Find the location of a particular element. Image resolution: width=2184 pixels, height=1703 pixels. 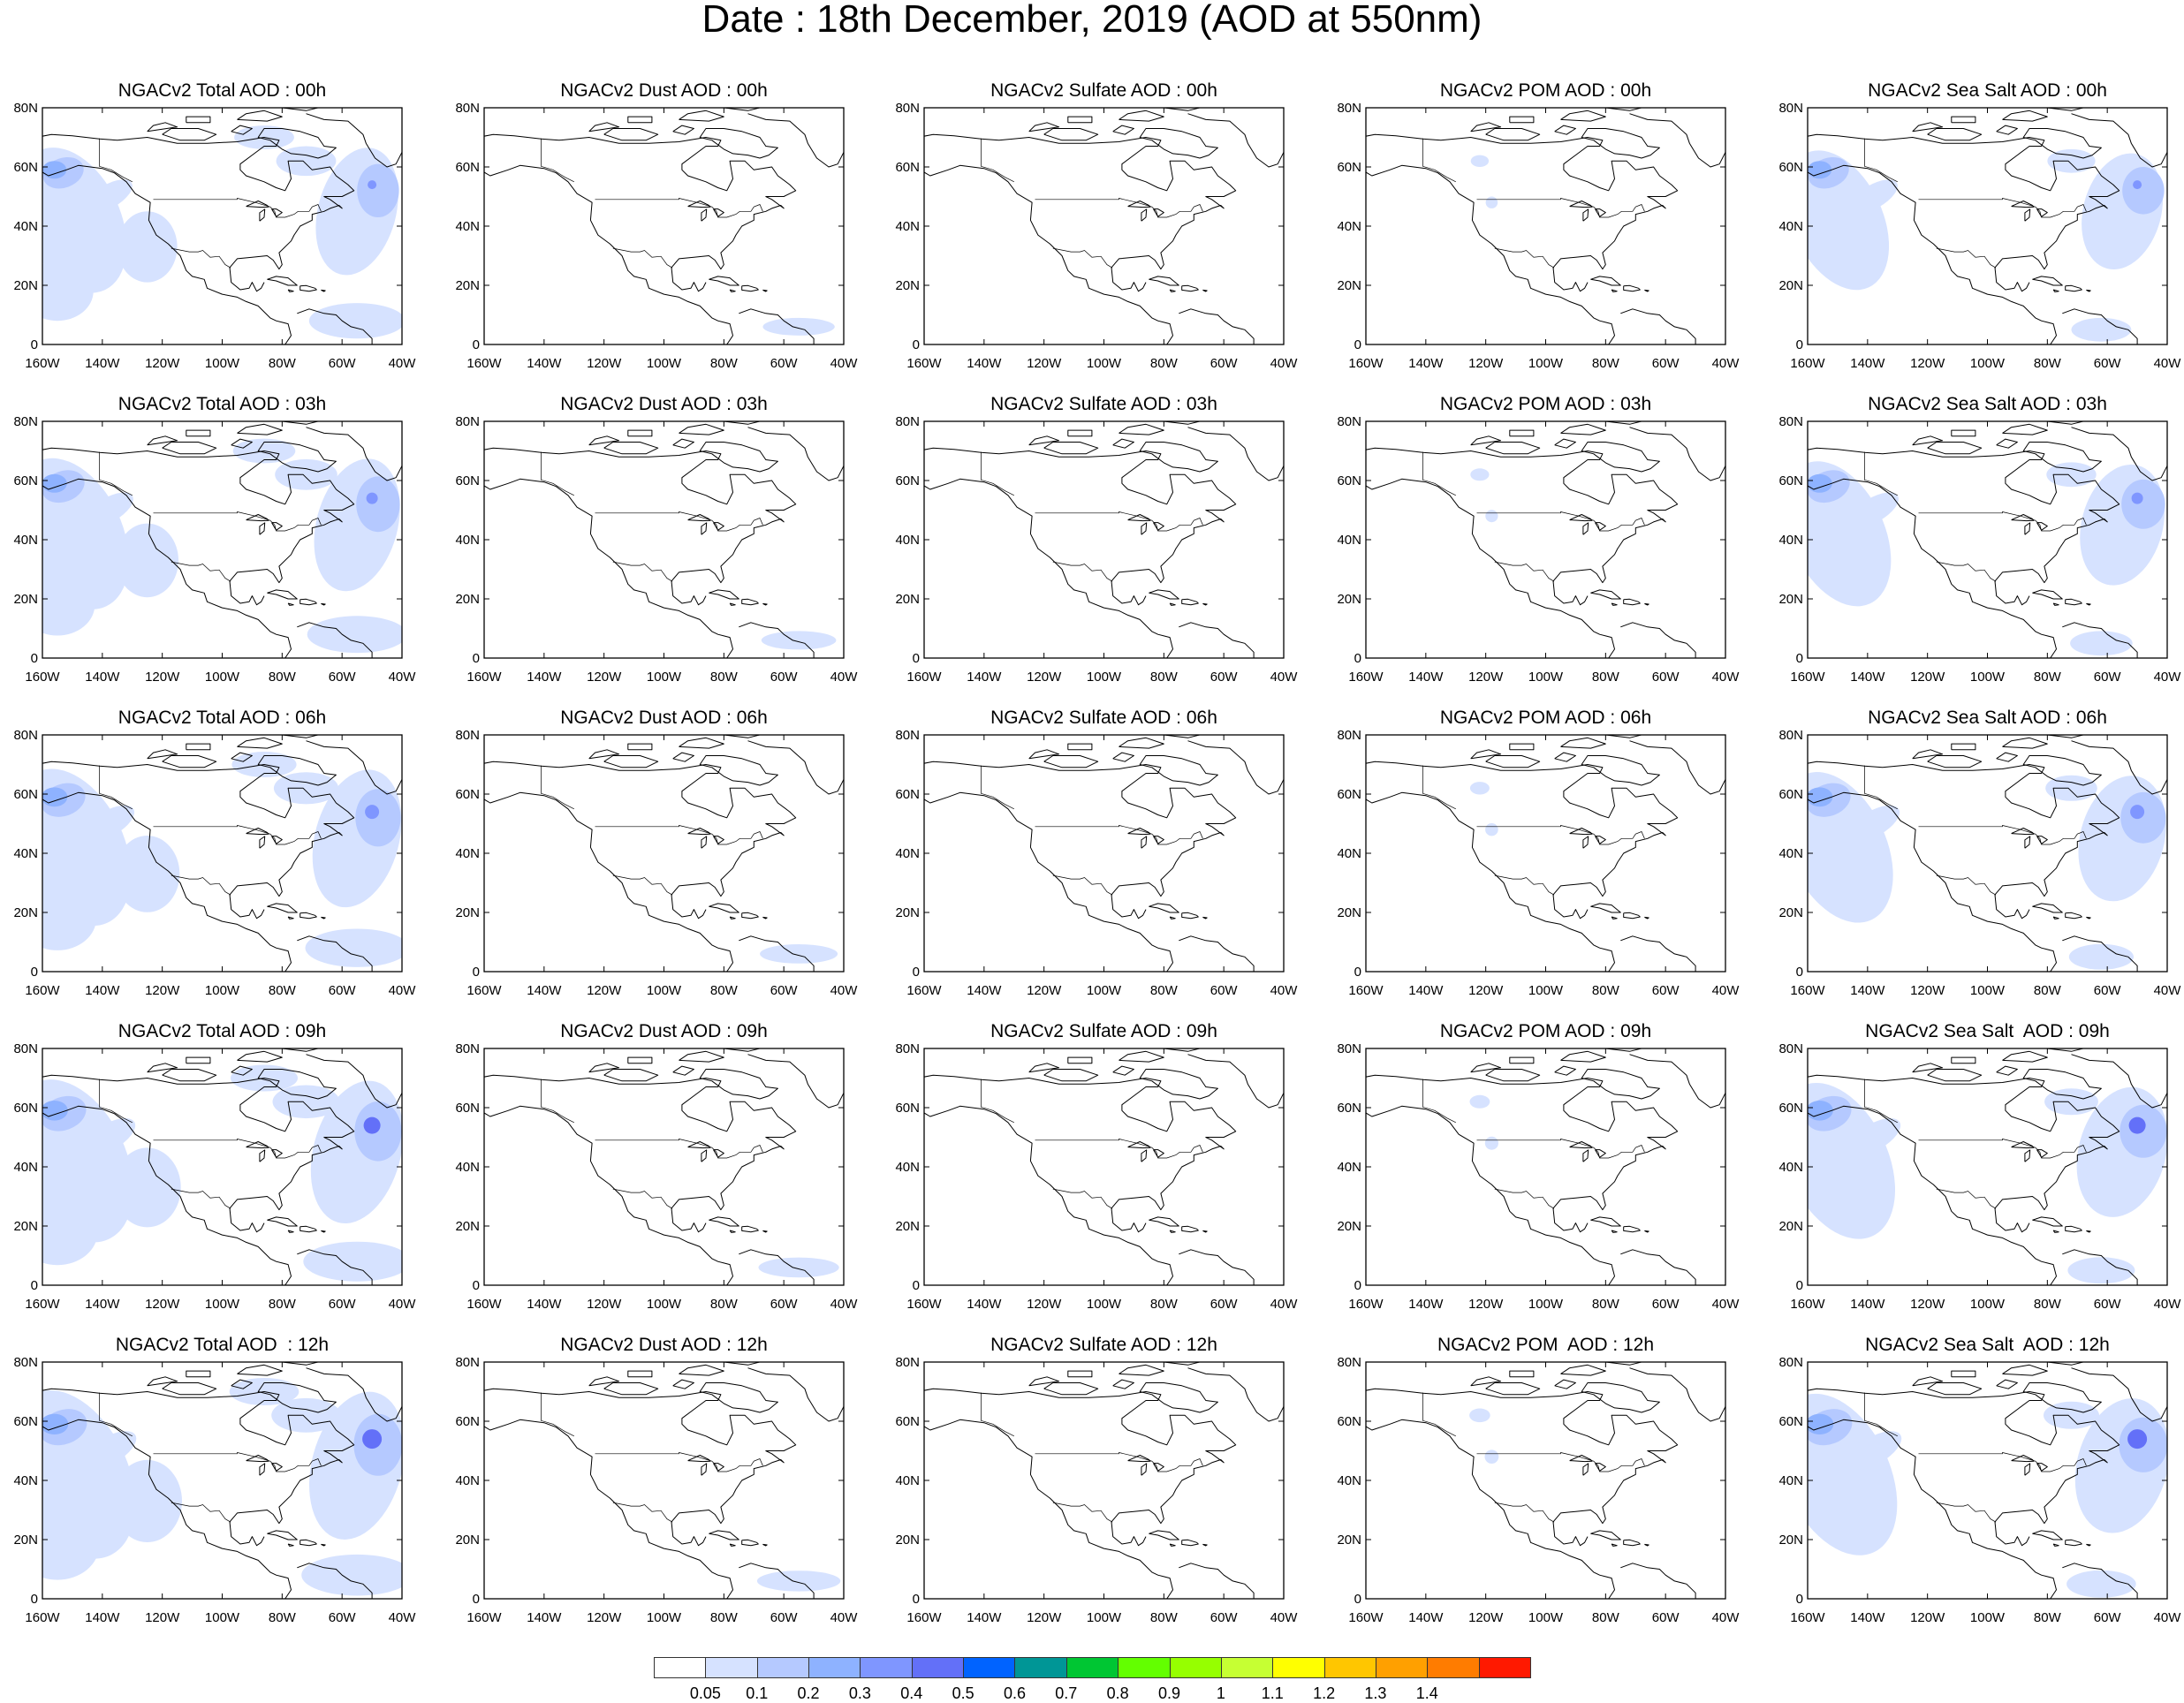

map-frame is located at coordinates (664, 226).